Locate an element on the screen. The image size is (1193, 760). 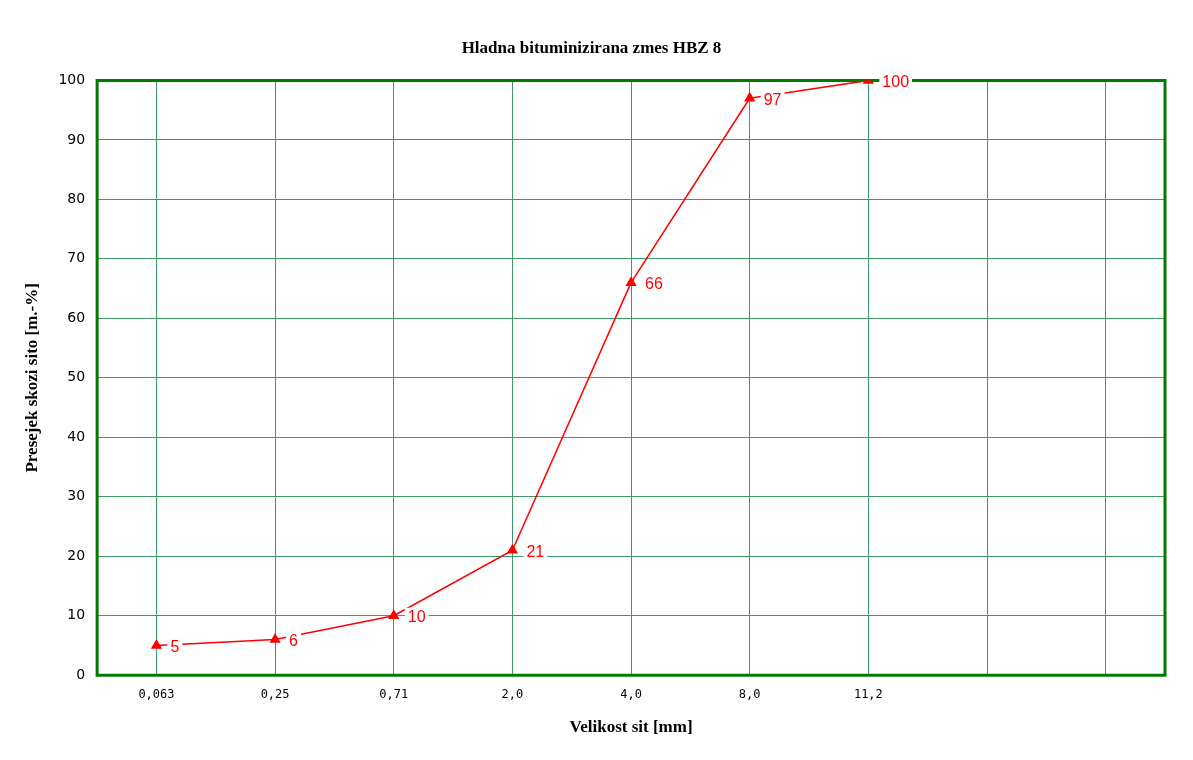
data-label: 100 is located at coordinates (896, 81).